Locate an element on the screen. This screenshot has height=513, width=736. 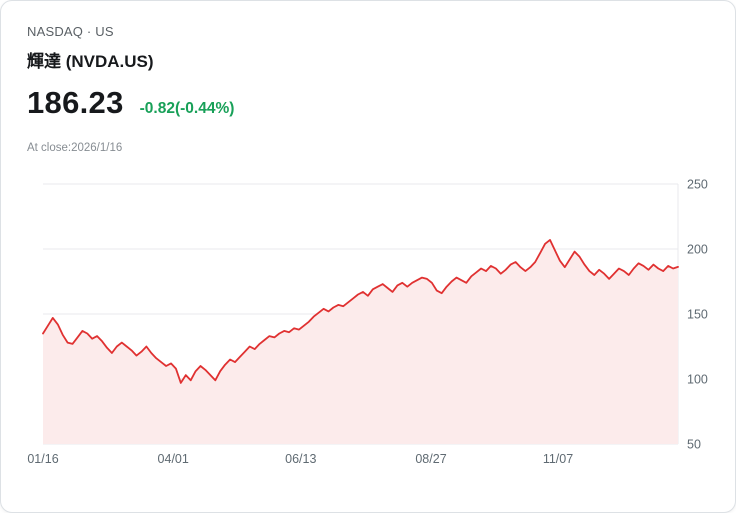
price-change: -0.82(-0.44%) is located at coordinates (187, 108).